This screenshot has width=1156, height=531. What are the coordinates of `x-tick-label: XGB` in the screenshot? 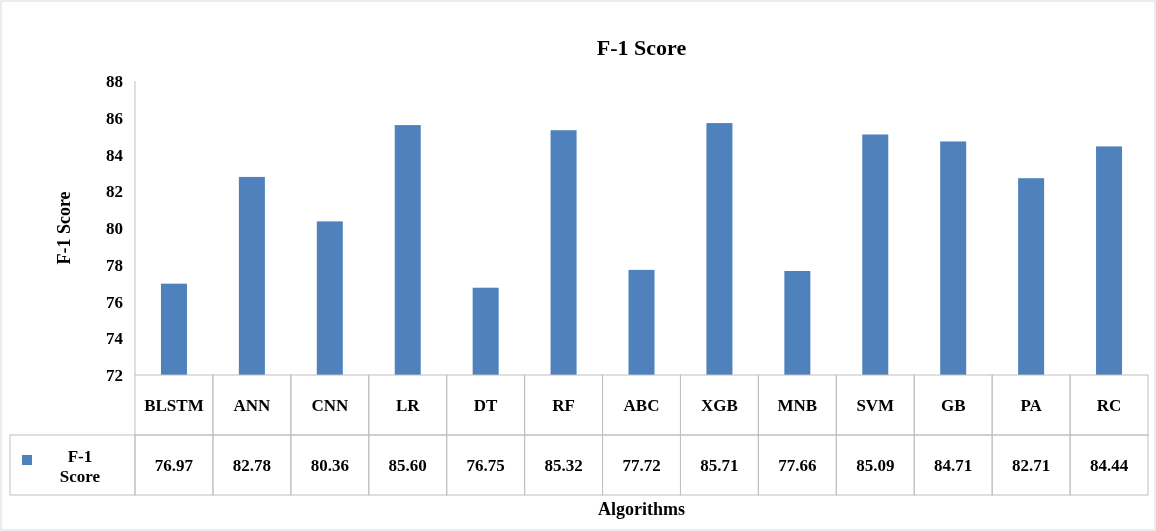 It's located at (719, 405).